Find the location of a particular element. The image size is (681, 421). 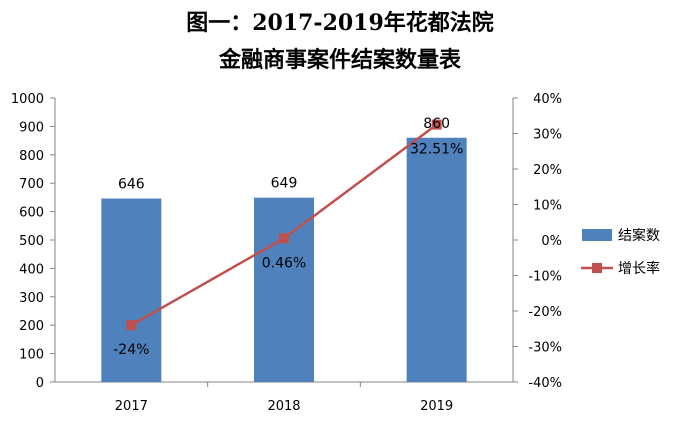

y-right-tick-label: -30% is located at coordinates (545, 348).